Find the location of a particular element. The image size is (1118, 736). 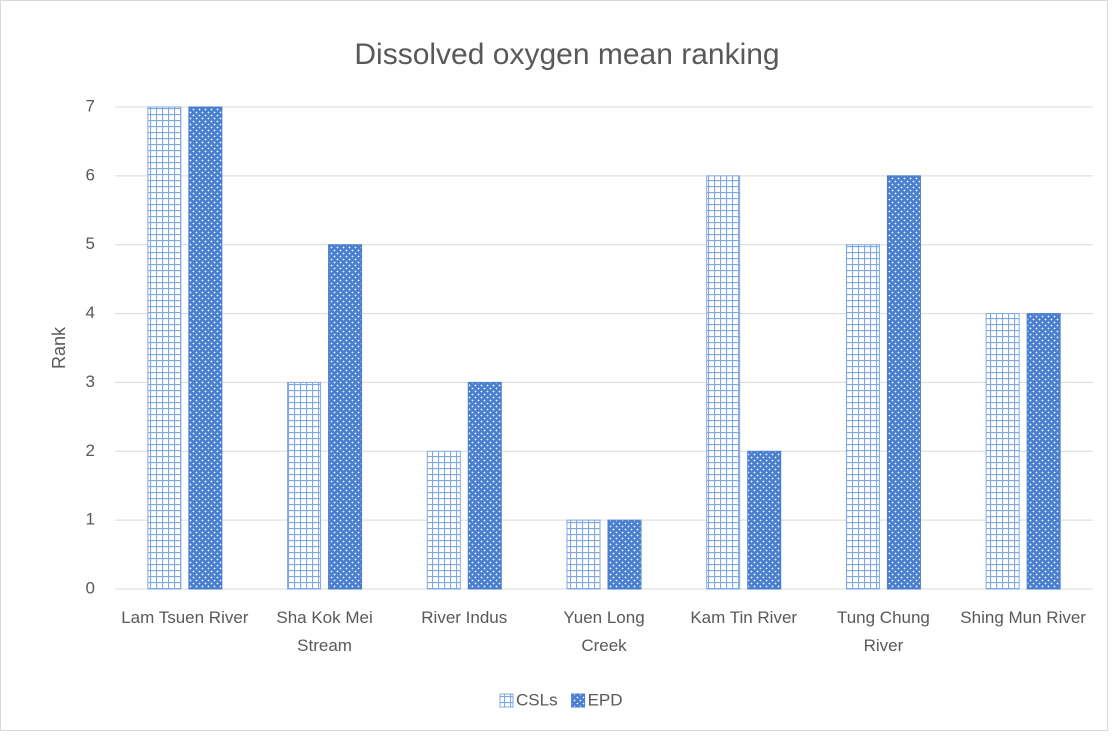

y-tick-label: 3 is located at coordinates (90, 381).